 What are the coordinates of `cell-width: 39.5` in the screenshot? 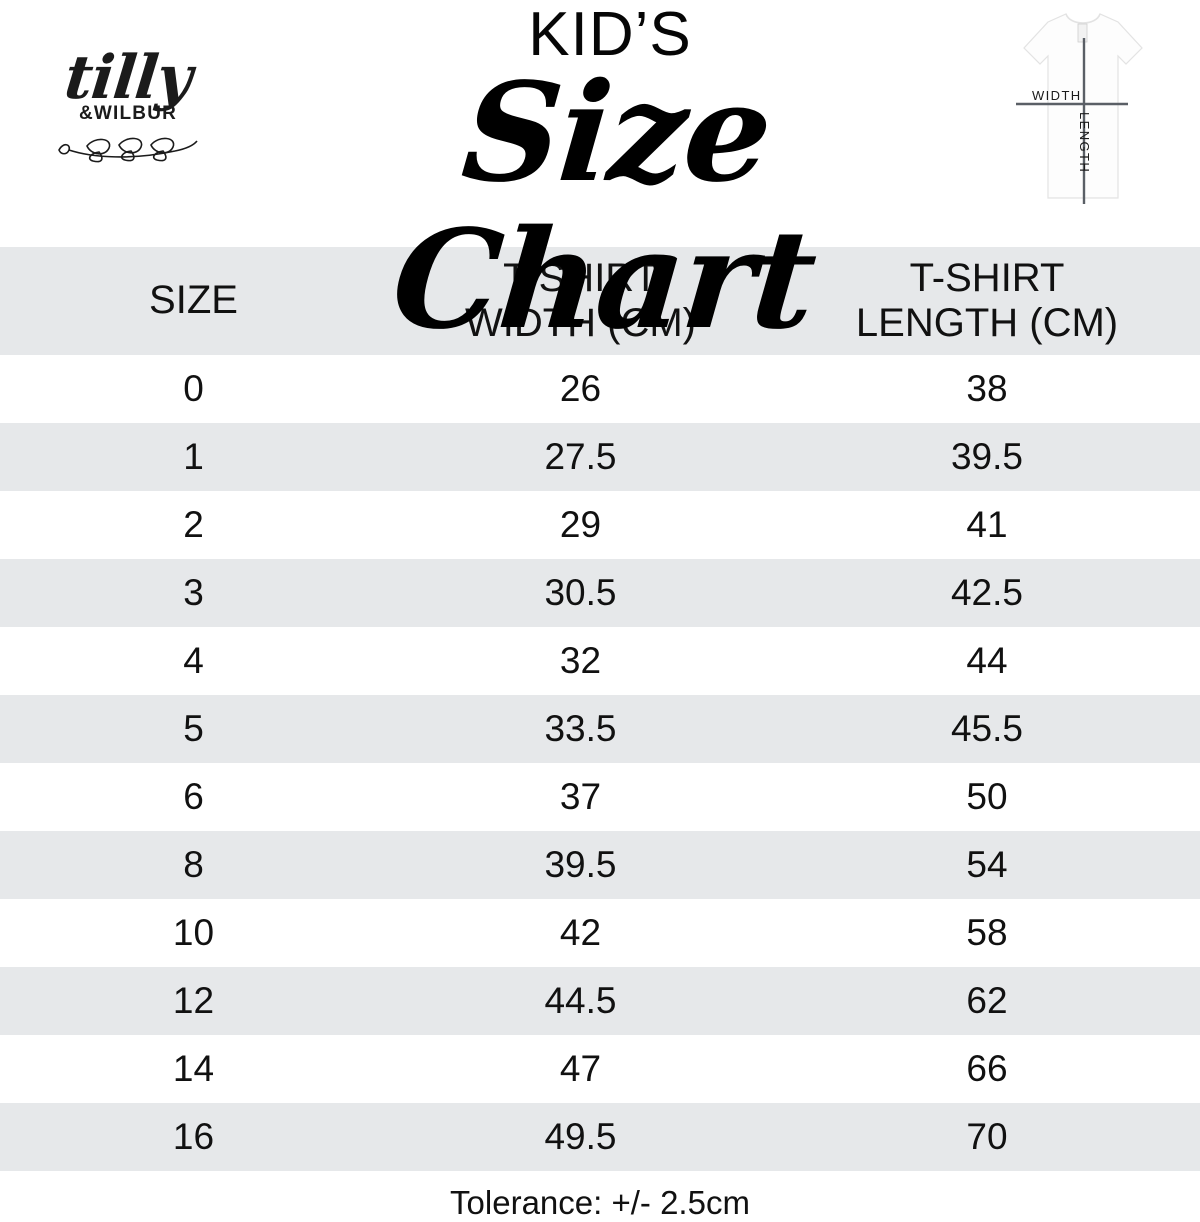 It's located at (580, 865).